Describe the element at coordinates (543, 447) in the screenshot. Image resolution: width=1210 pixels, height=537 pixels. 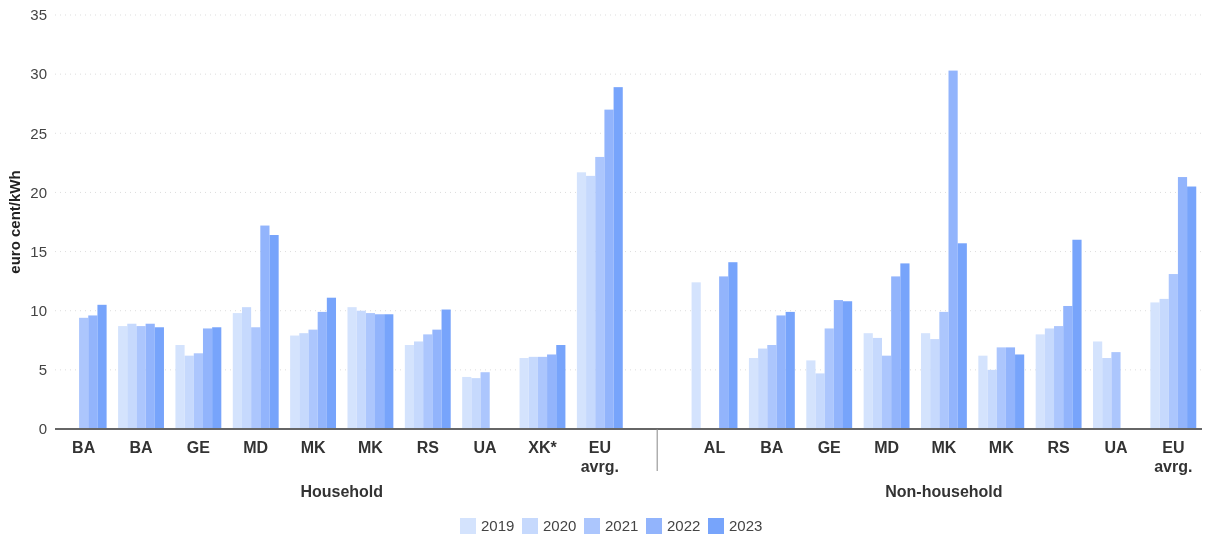
I see `x-tick-label: XK*` at that location.